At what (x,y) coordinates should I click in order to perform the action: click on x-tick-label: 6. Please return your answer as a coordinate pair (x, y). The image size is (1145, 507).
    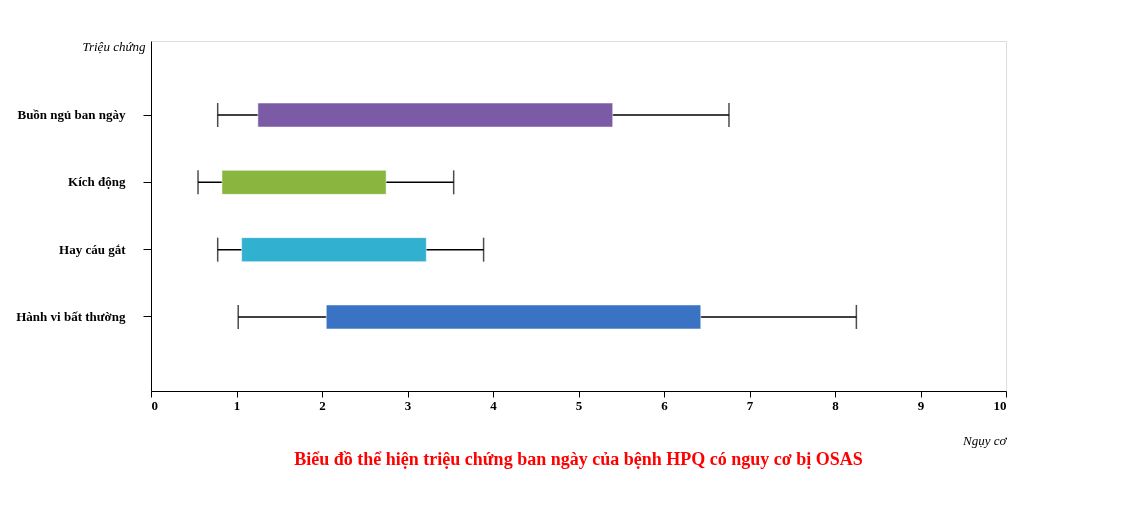
    Looking at the image, I should click on (665, 405).